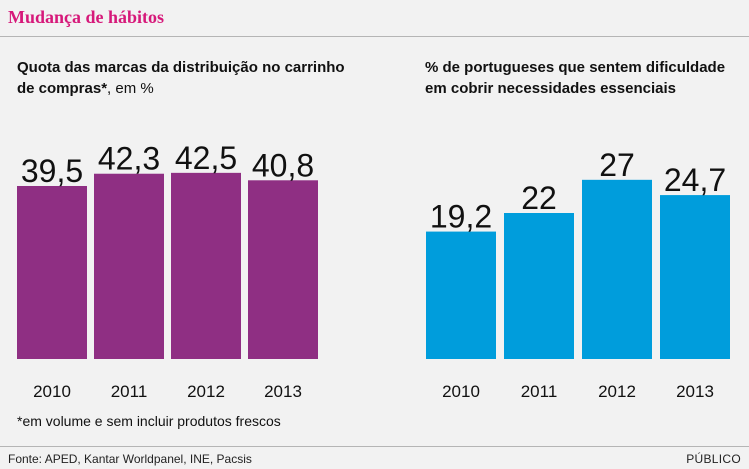 The image size is (749, 469). I want to click on page-title: Mudança de hábitos, so click(86, 17).